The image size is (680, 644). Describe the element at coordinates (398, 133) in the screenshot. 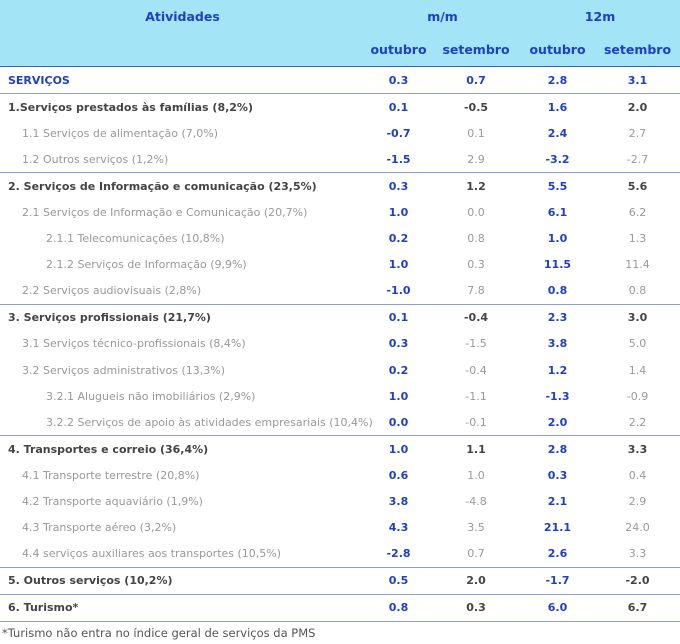

I see `cell-value: -0.7` at that location.